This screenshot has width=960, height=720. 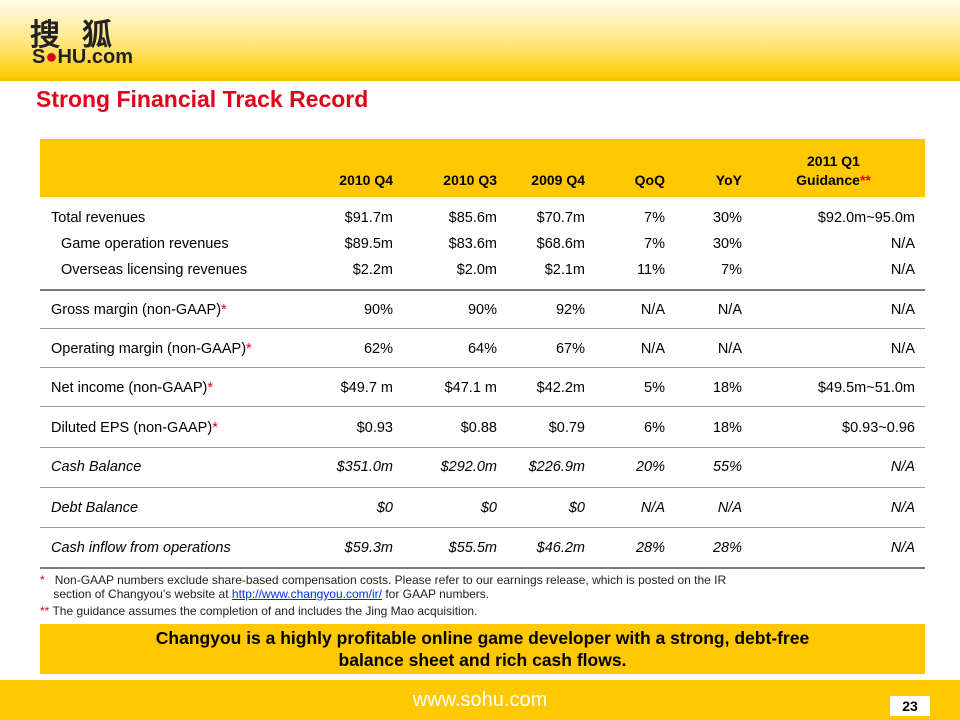 What do you see at coordinates (366, 388) in the screenshot?
I see `cell-2010q4: $49.7 m` at bounding box center [366, 388].